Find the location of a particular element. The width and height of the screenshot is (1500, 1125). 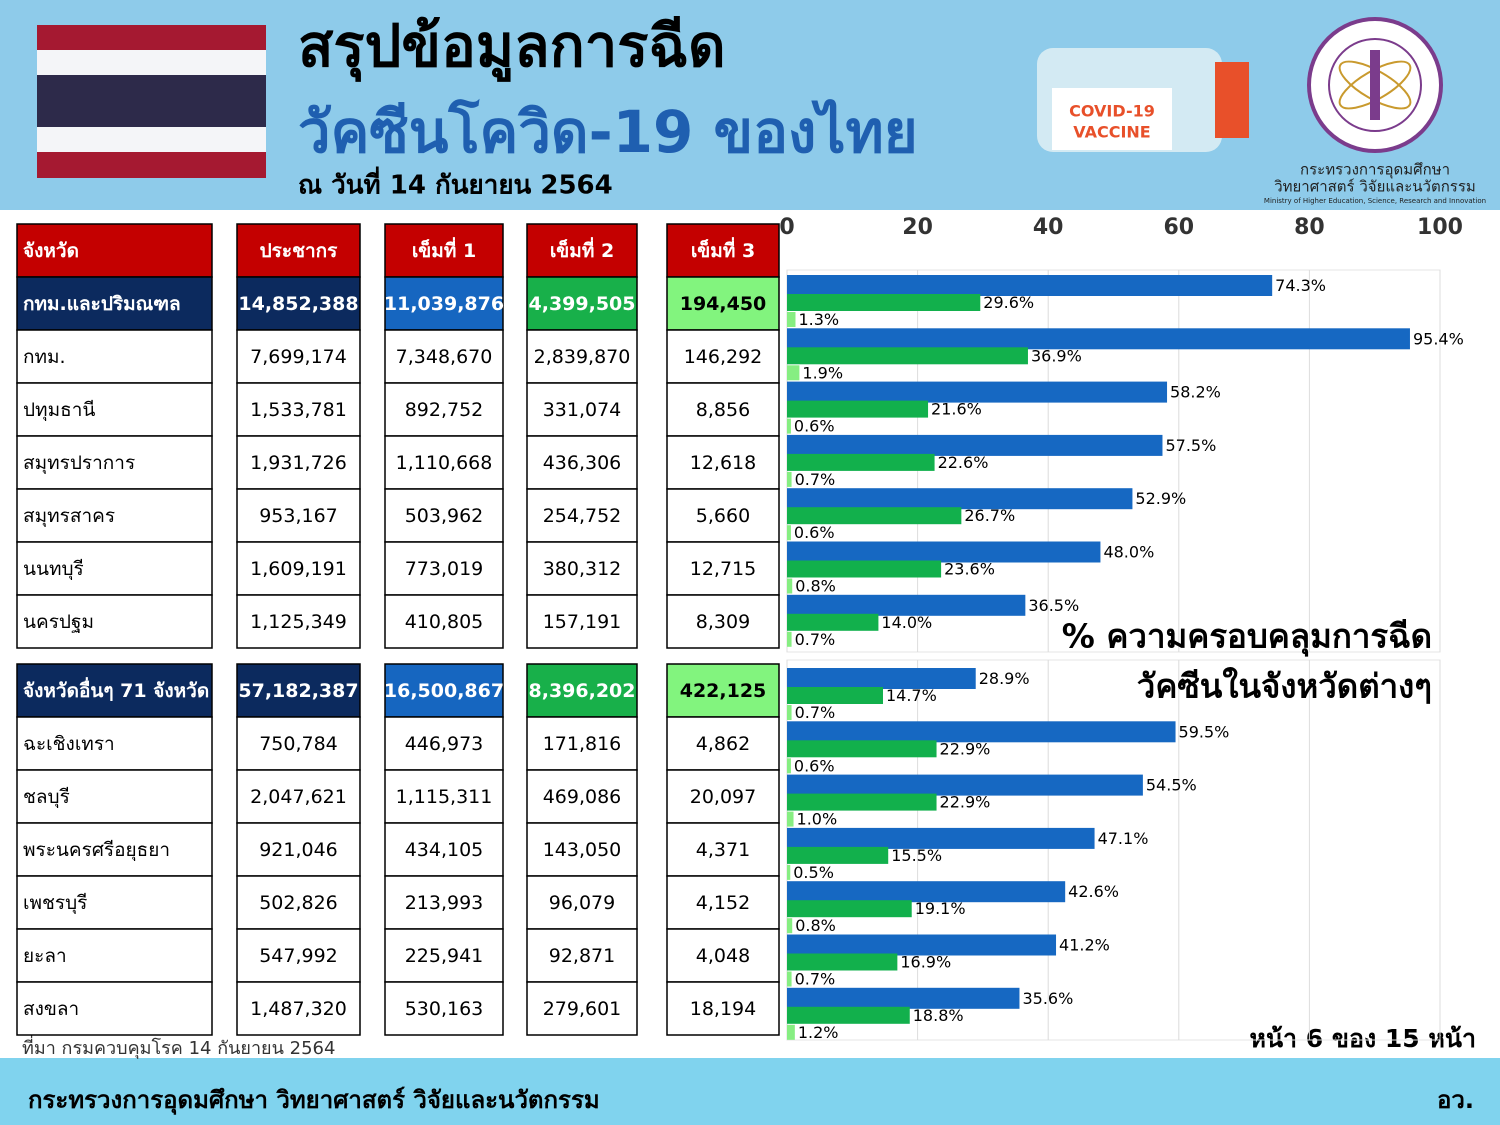

value-label: 26.7% is located at coordinates (989, 515).